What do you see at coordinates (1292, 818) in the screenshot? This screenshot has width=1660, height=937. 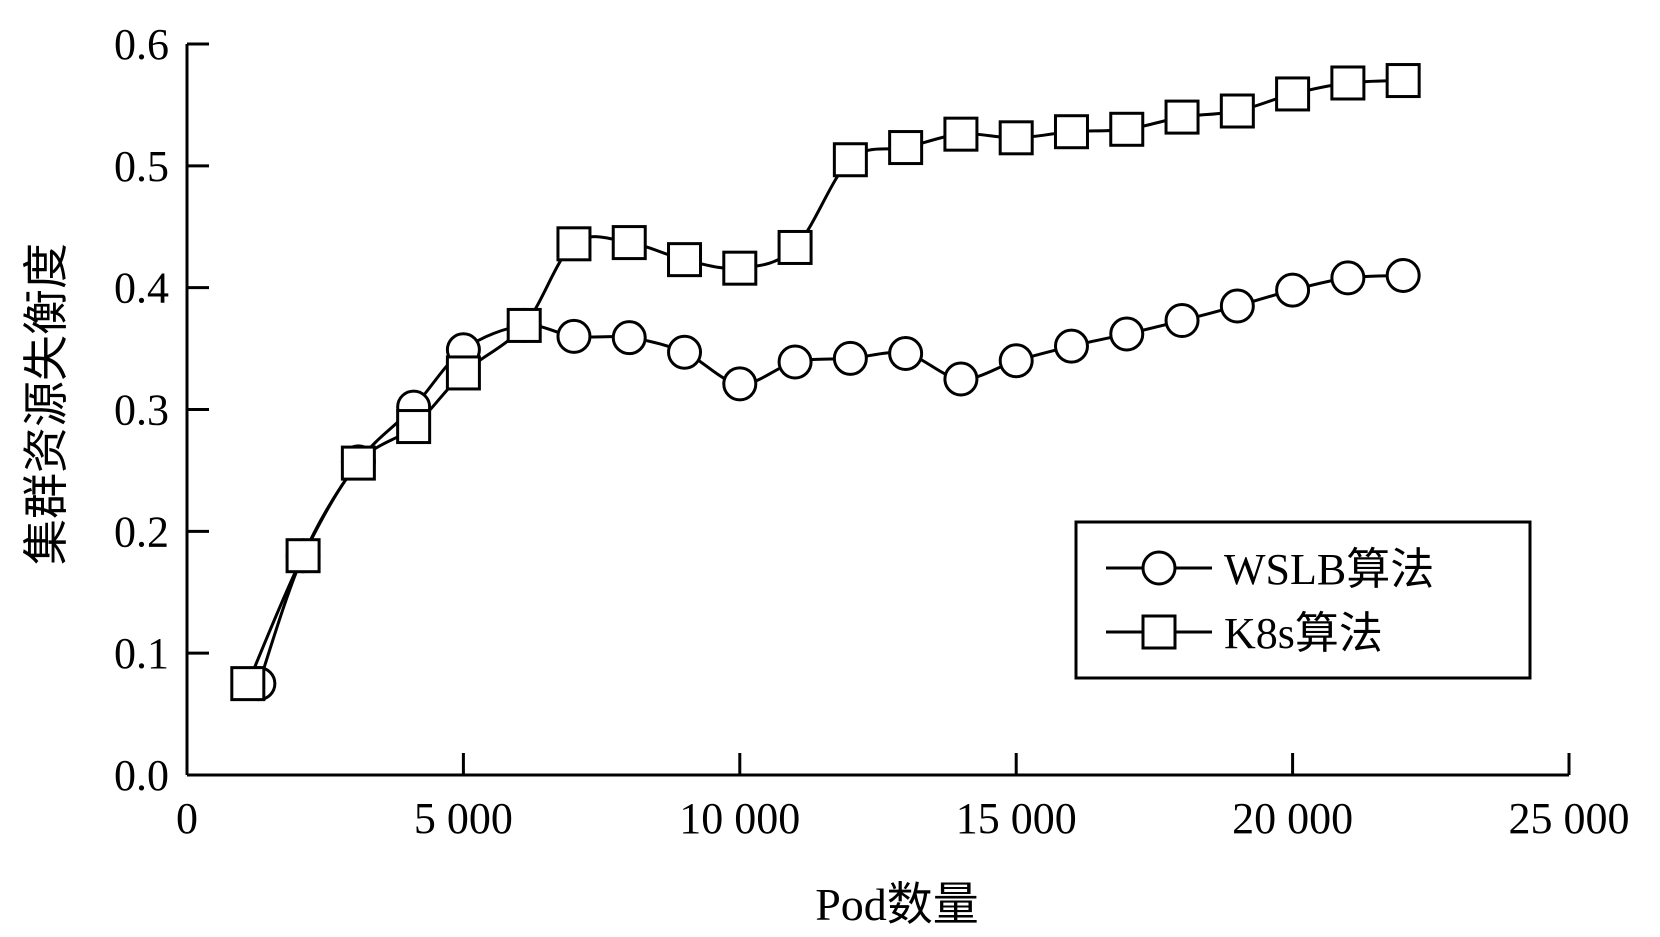 I see `x-tick-label: 20 000` at bounding box center [1292, 818].